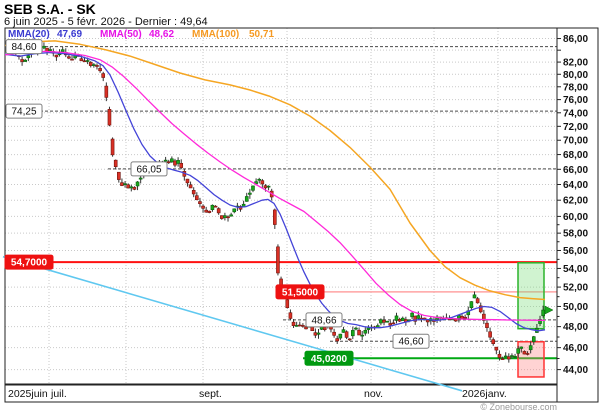 The width and height of the screenshot is (600, 413). What do you see at coordinates (518, 407) in the screenshot?
I see `watermark: © Zonebourse.com` at bounding box center [518, 407].